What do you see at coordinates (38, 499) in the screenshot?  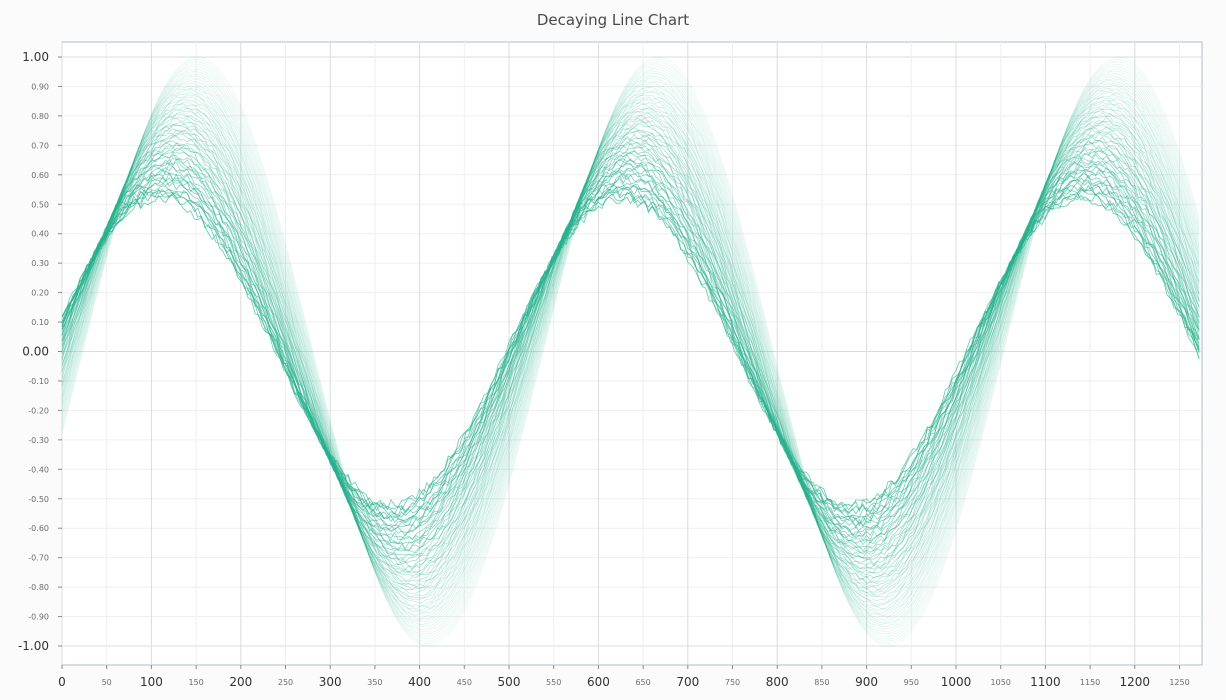 I see `y-tick-label: -0.50` at bounding box center [38, 499].